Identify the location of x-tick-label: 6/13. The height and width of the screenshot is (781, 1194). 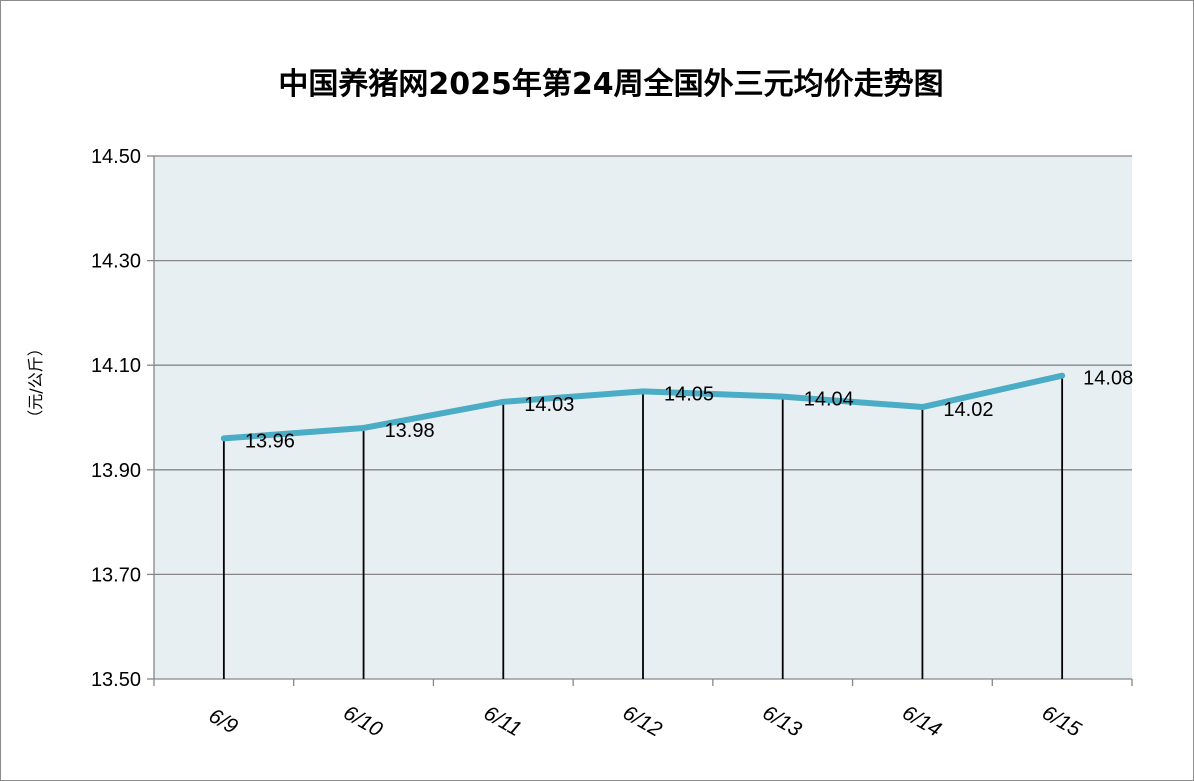
(782, 721).